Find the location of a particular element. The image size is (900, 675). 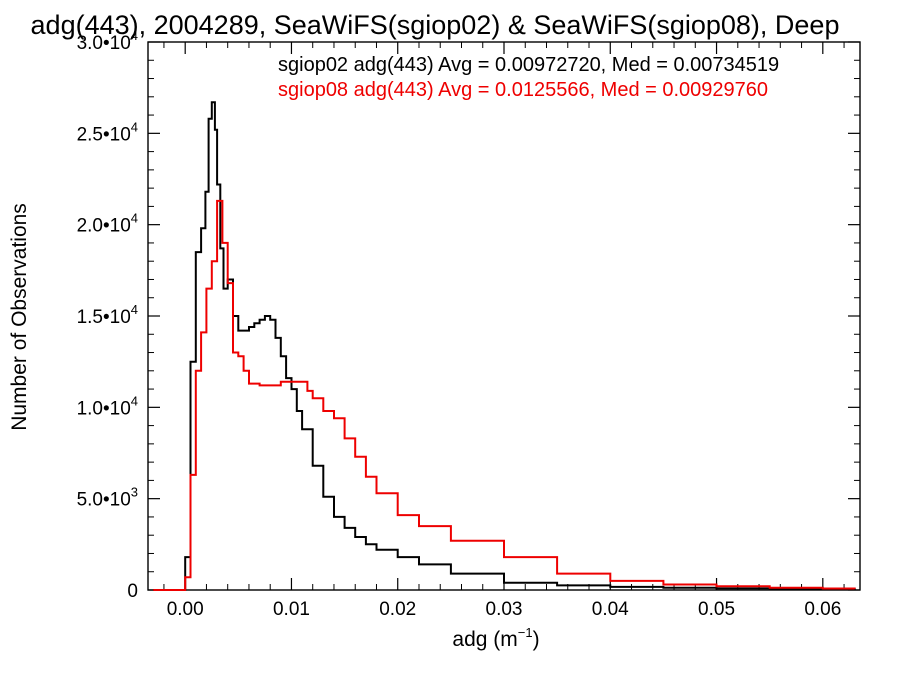

y-tick-mantissa: 0 is located at coordinates (132, 591).